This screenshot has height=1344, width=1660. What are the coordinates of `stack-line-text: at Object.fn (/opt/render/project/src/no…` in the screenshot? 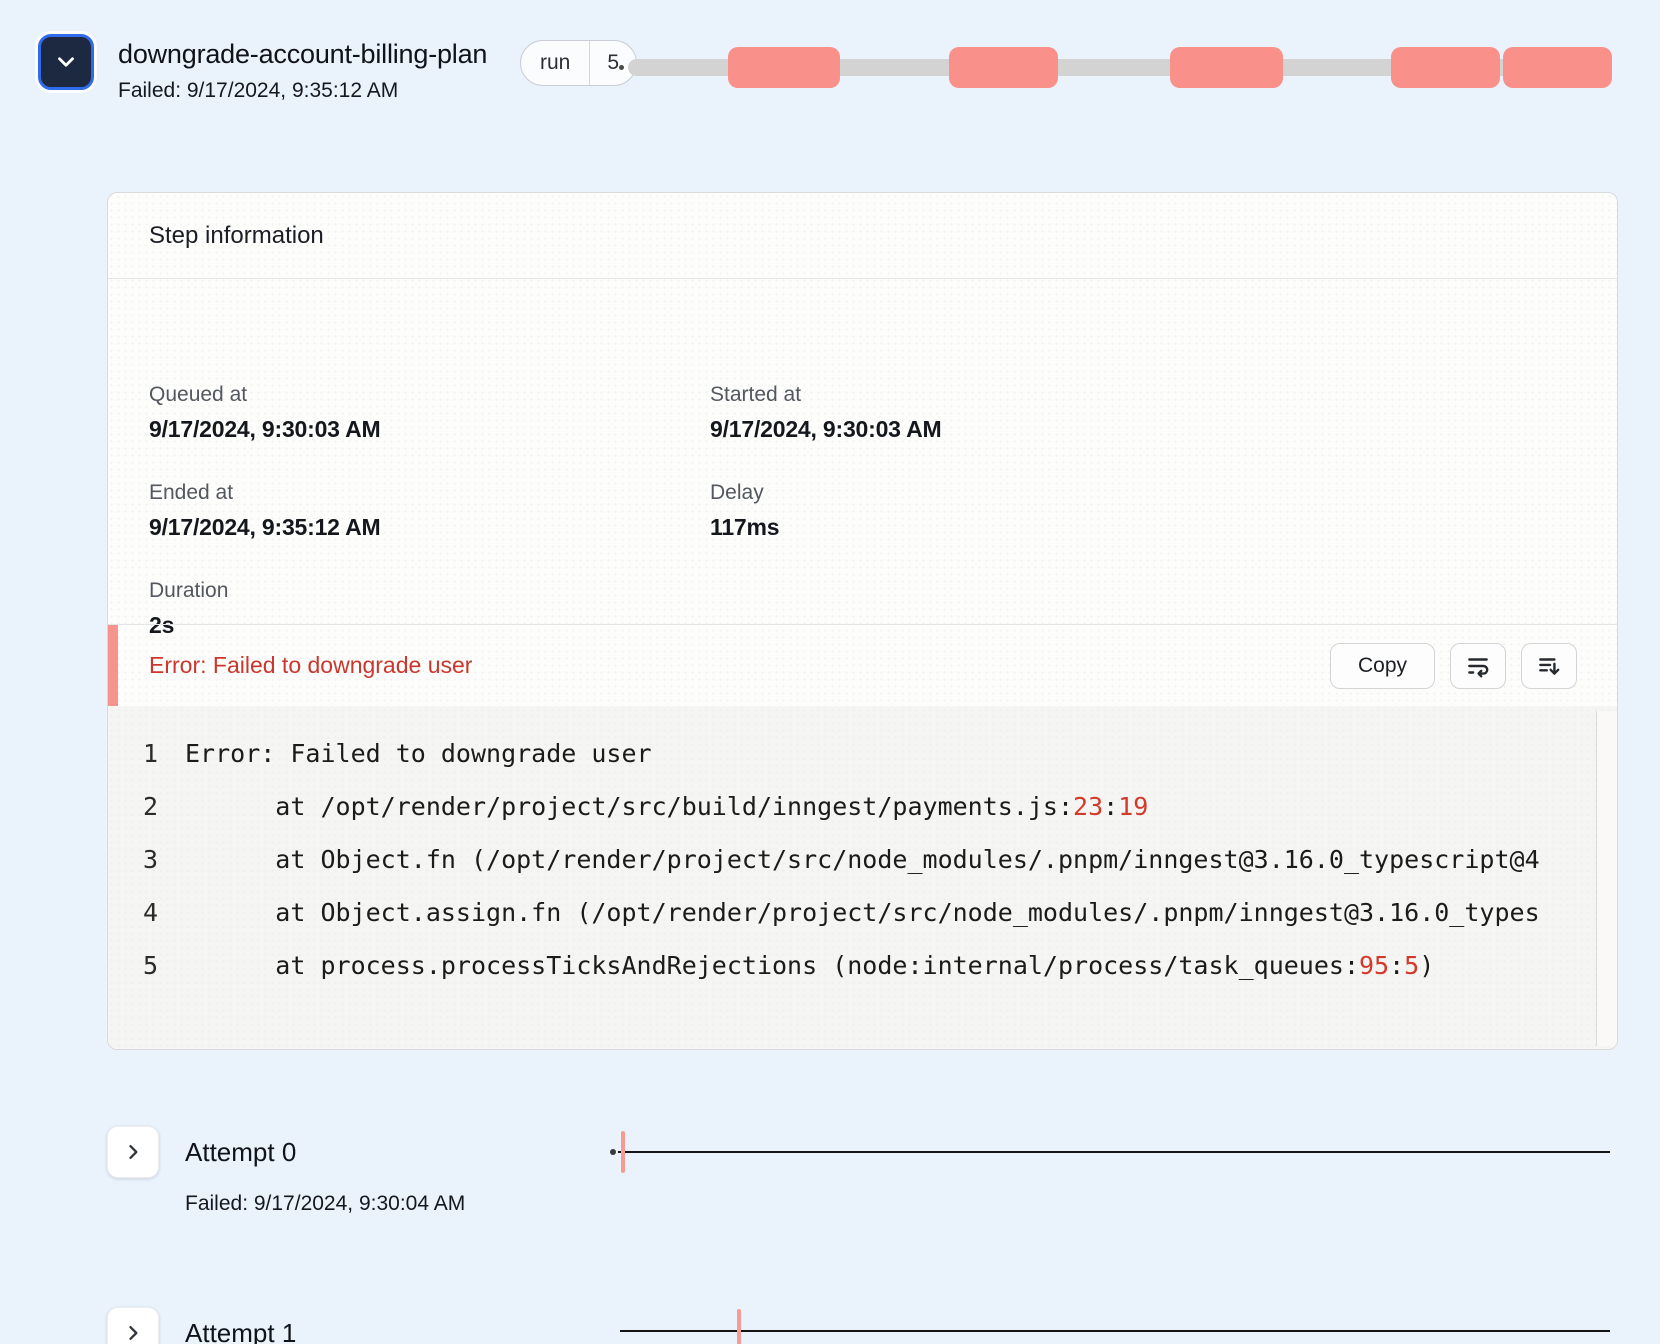 It's located at (862, 859).